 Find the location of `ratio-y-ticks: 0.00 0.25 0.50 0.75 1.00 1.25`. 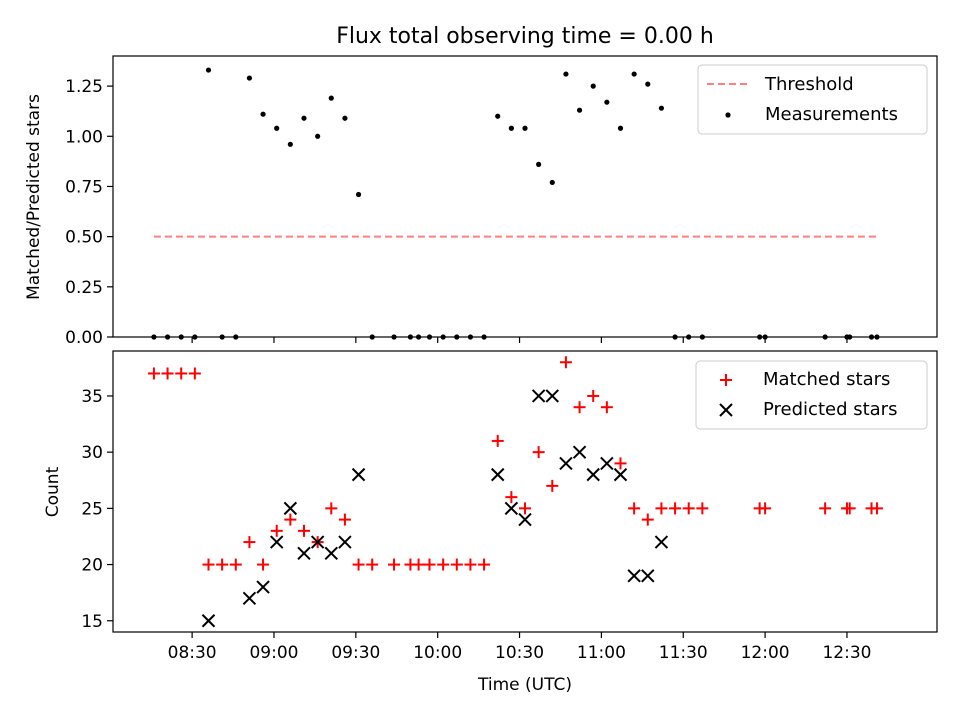

ratio-y-ticks: 0.00 0.25 0.50 0.75 1.00 1.25 is located at coordinates (89, 212).